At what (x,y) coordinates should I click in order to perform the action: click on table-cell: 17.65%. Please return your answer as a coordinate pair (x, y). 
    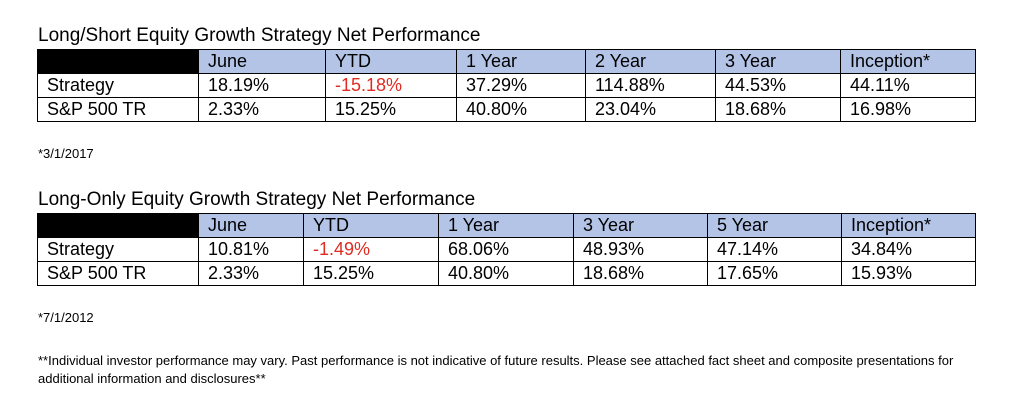
    Looking at the image, I should click on (774, 273).